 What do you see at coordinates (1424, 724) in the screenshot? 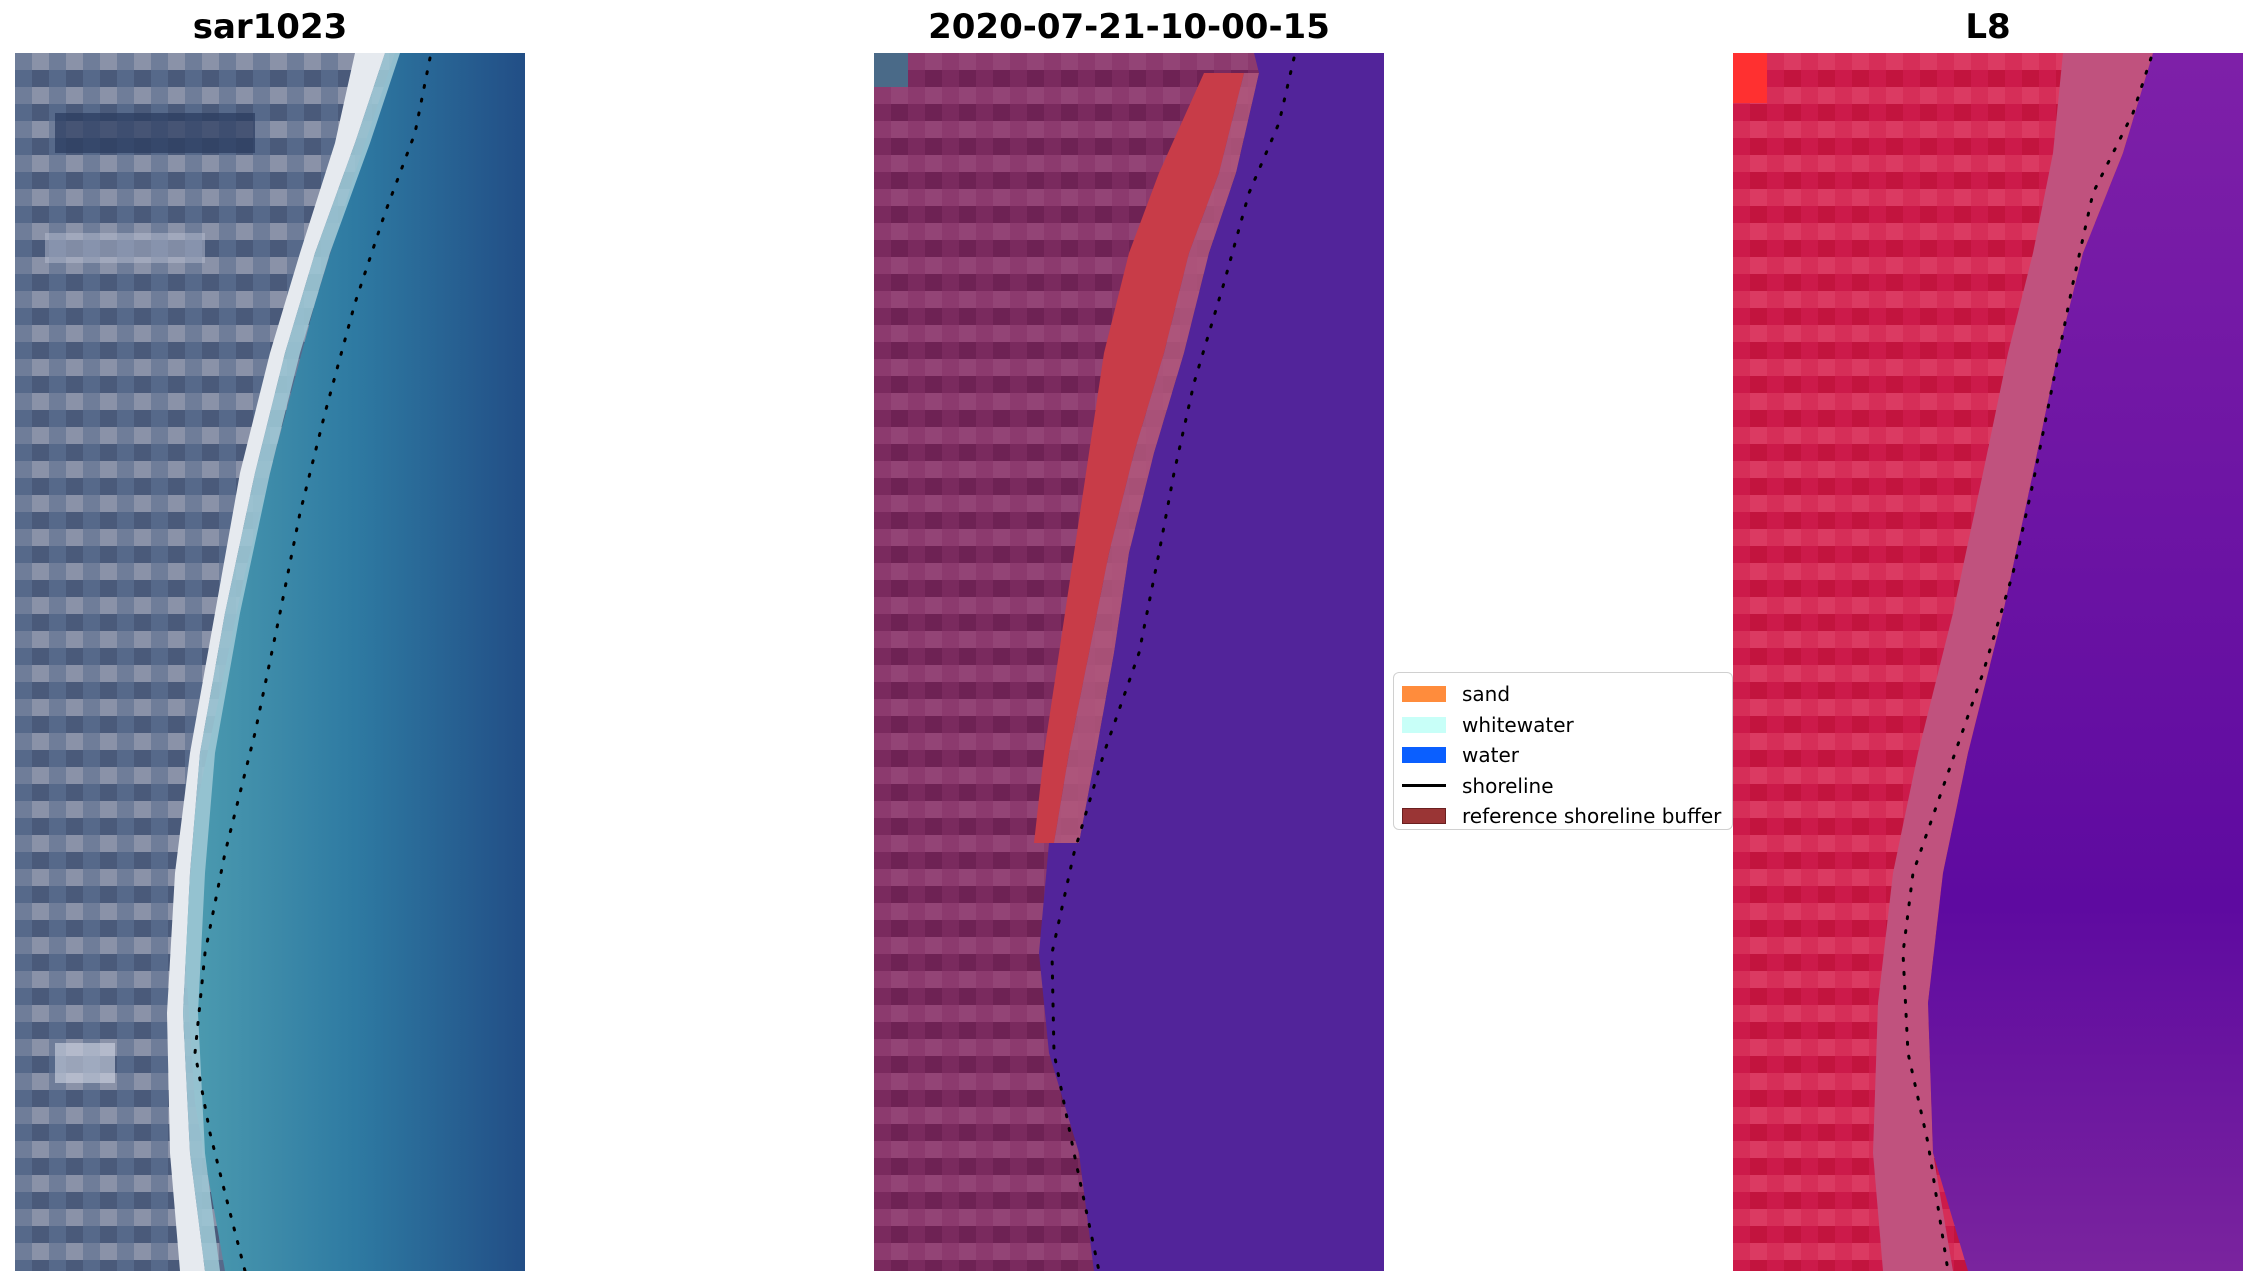
I see `legend-swatch-whitewater` at bounding box center [1424, 724].